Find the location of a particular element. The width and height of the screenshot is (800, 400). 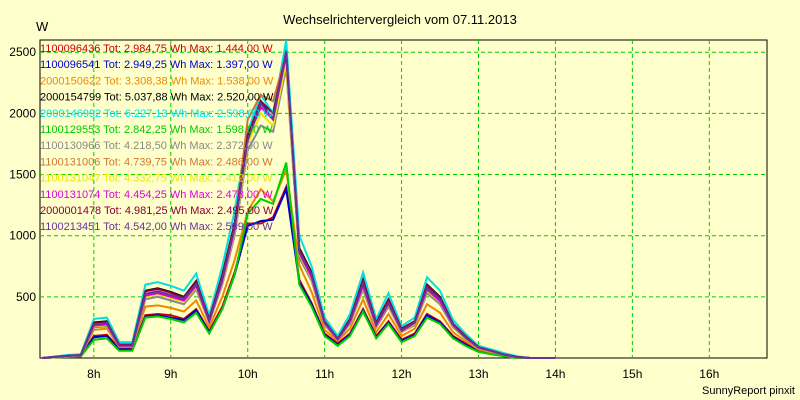

x-tick-label: 9h is located at coordinates (170, 374).